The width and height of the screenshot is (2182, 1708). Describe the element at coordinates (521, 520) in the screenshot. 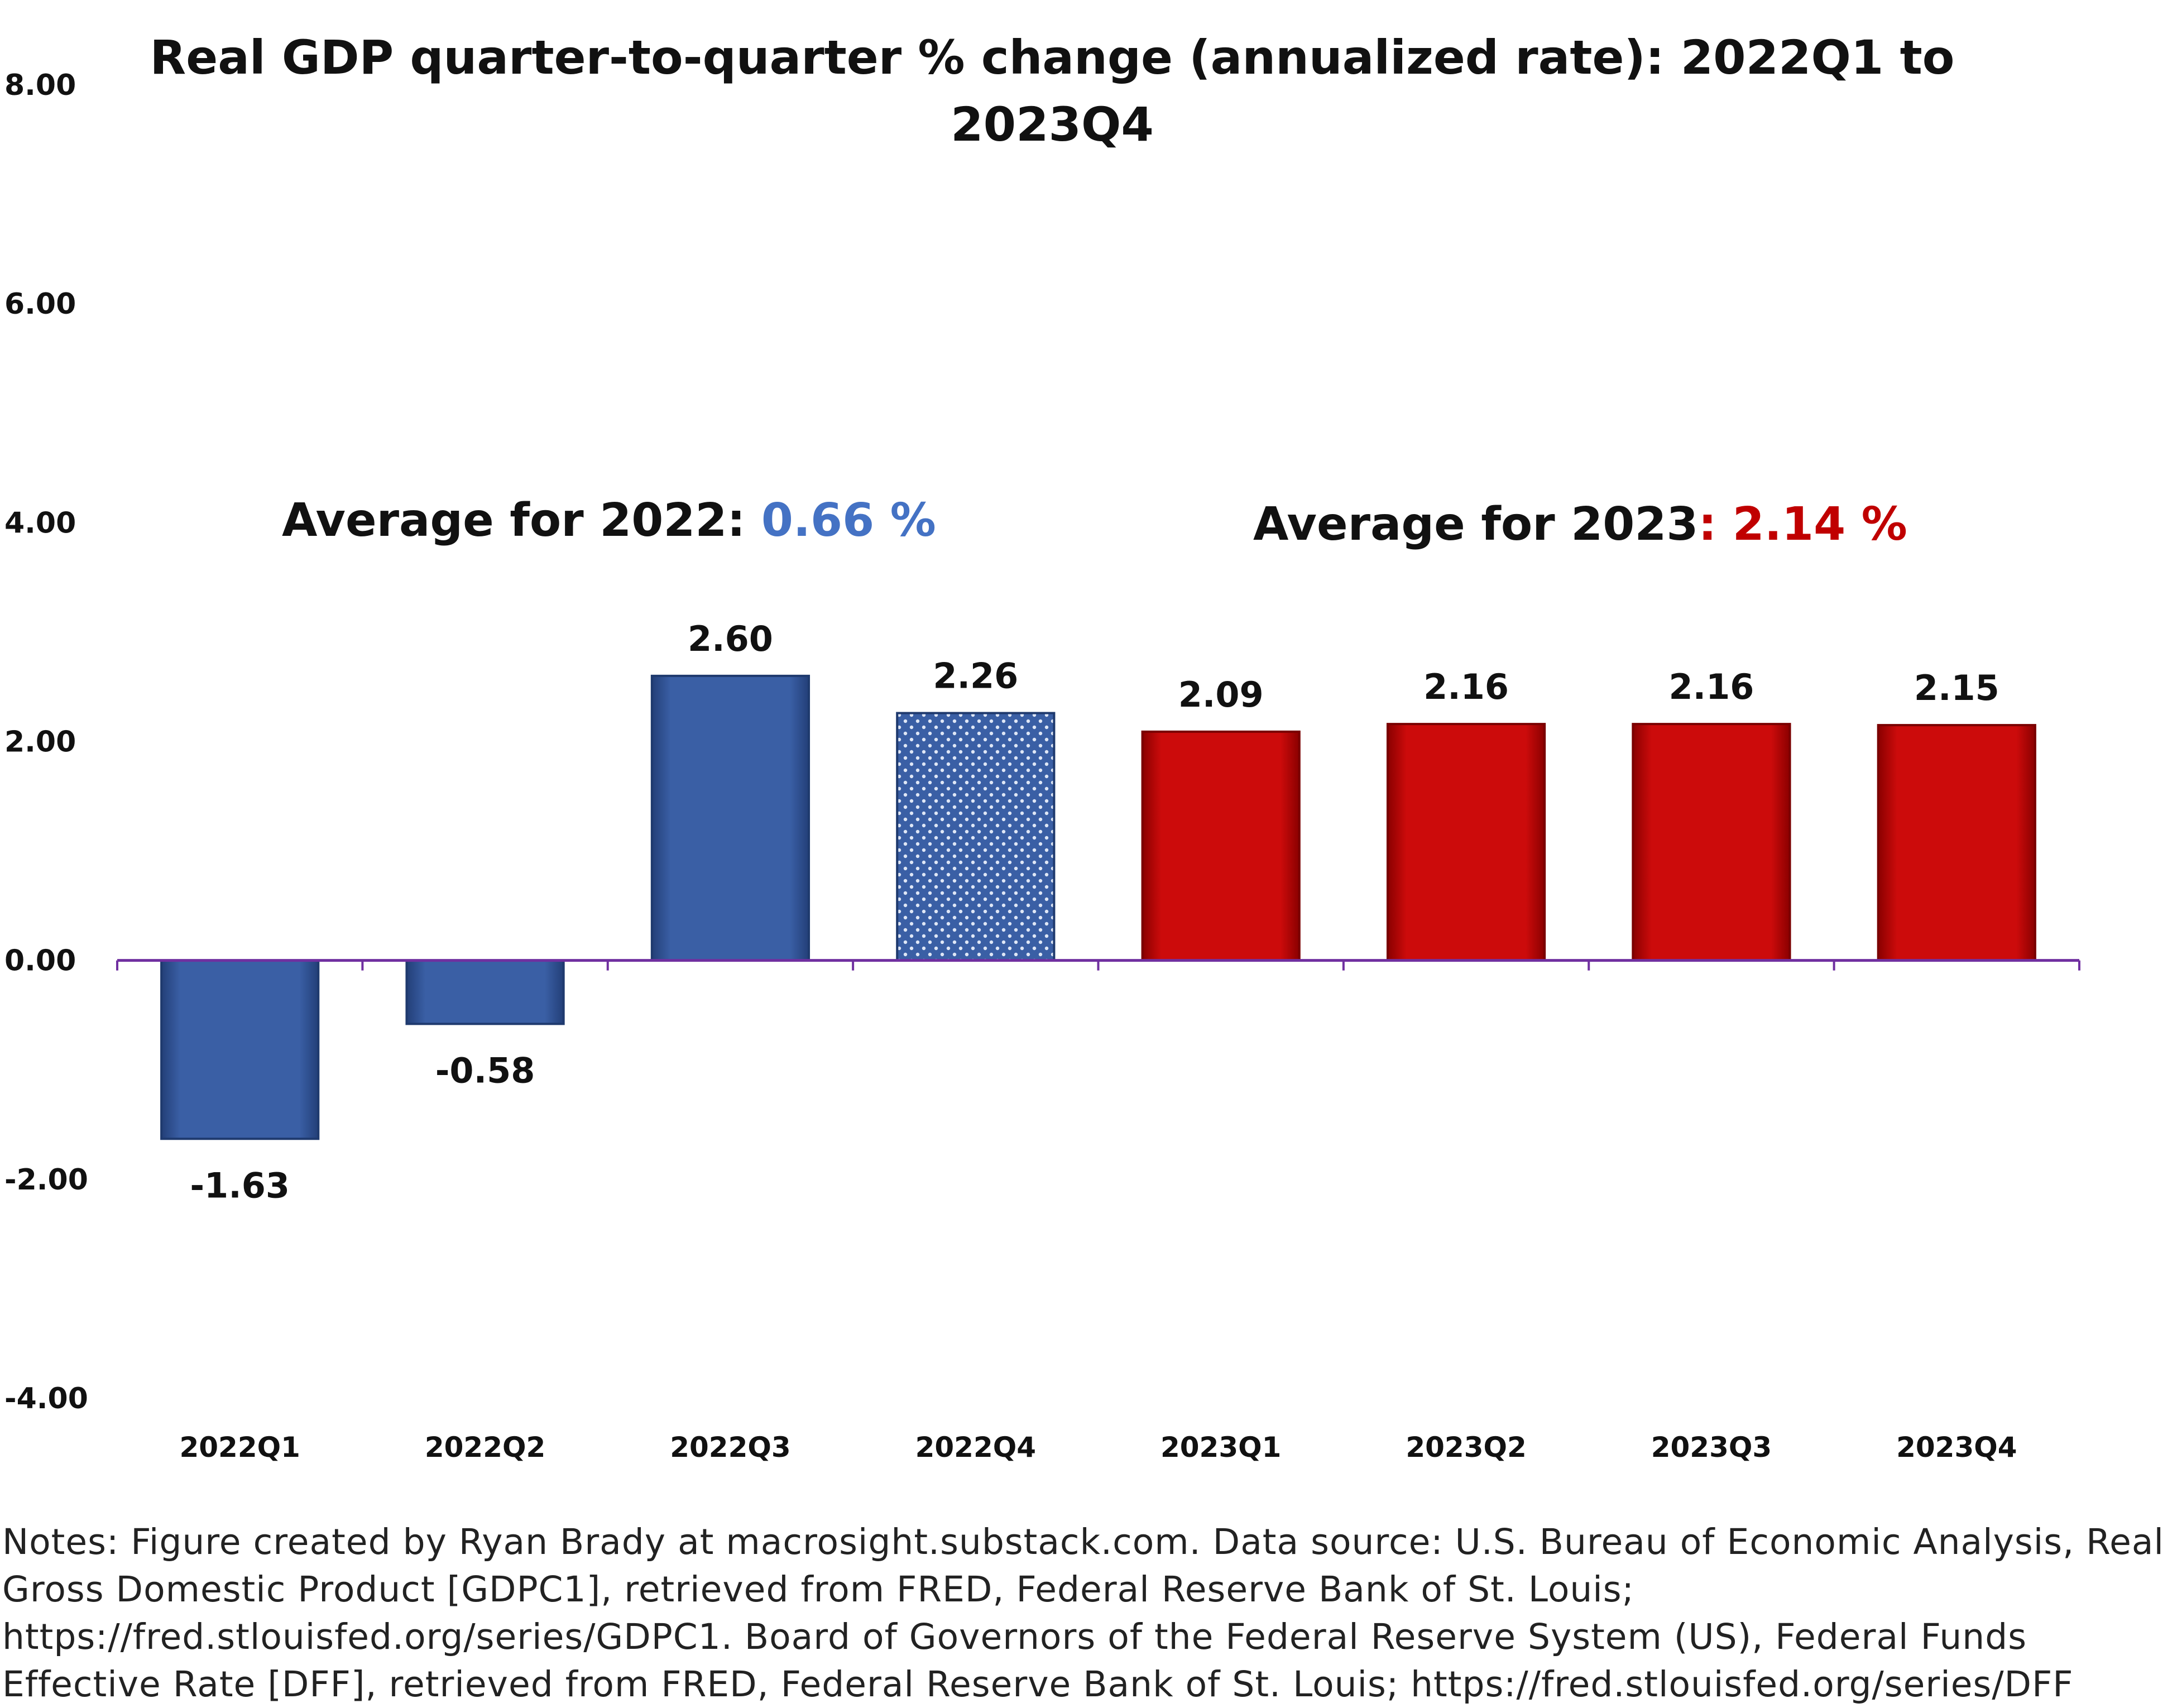

I see `avg-2022-label: Average for 2022:` at that location.